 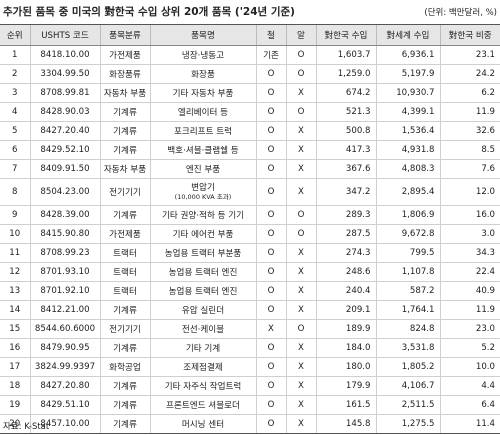 I want to click on table-cell: 변압기 (10,000 KVA 초과), so click(x=202, y=192).